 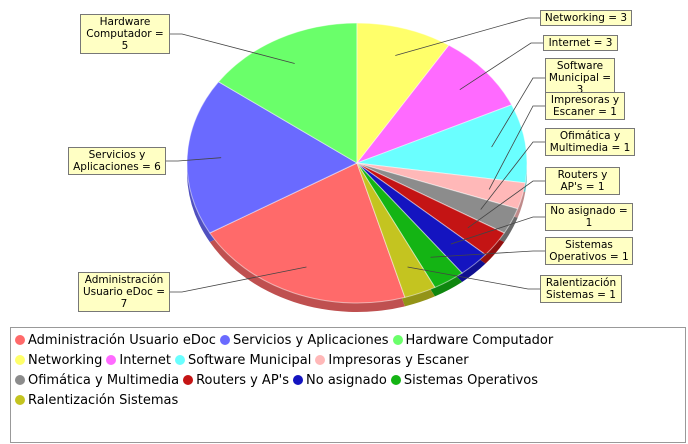 I want to click on legend-label: Networking, so click(x=65, y=360).